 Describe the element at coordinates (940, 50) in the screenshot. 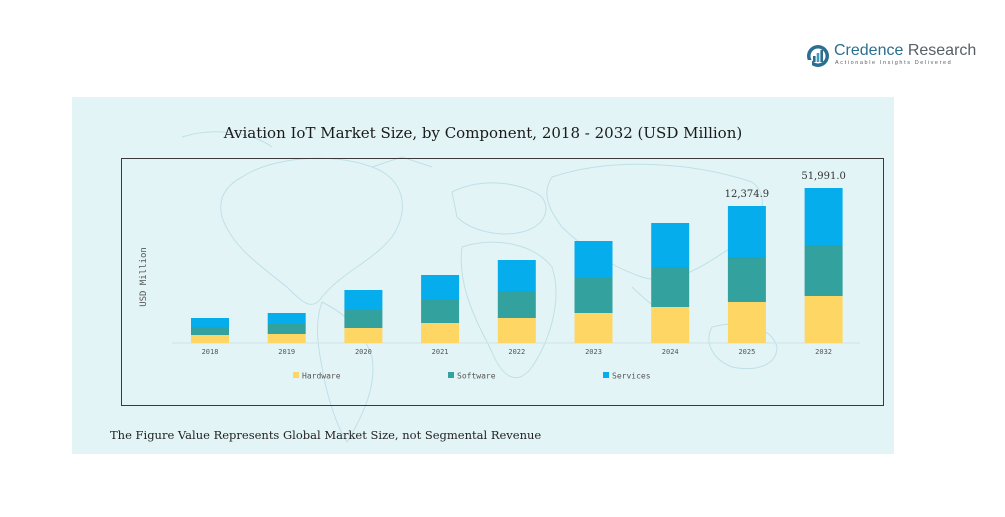

I see `brand-name-research: Research` at that location.